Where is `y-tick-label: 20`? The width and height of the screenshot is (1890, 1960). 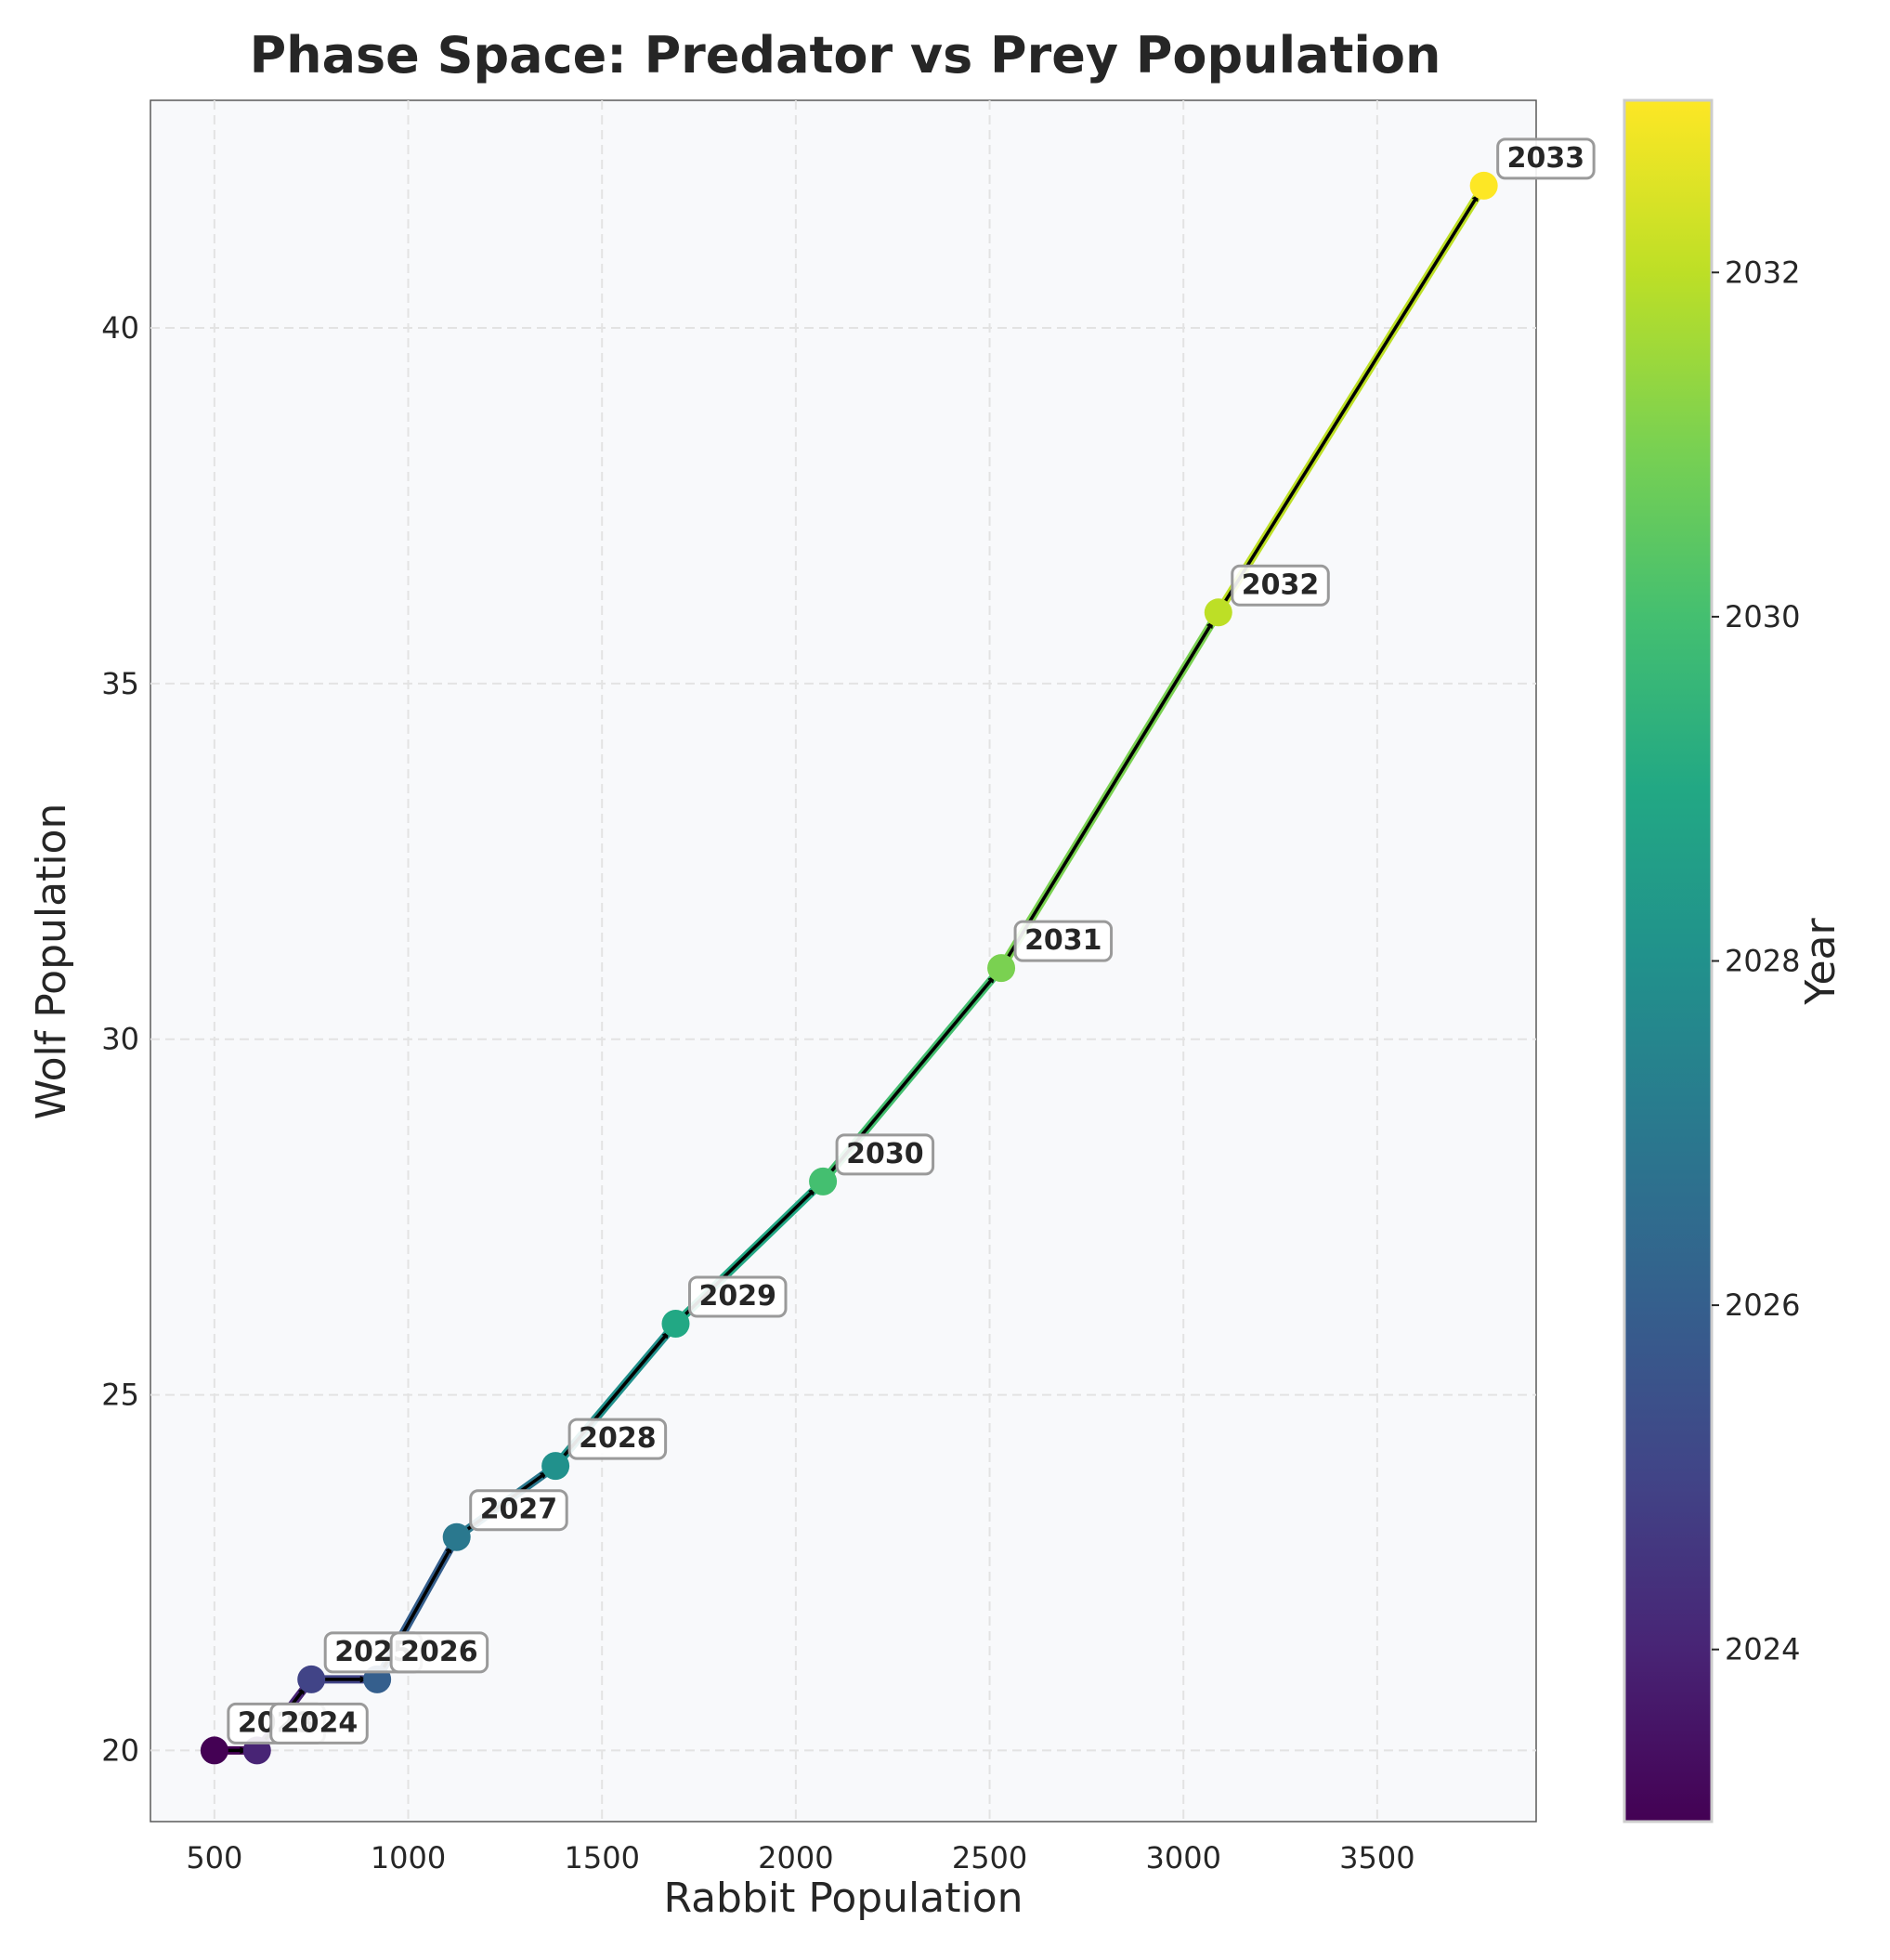
y-tick-label: 20 is located at coordinates (120, 1750).